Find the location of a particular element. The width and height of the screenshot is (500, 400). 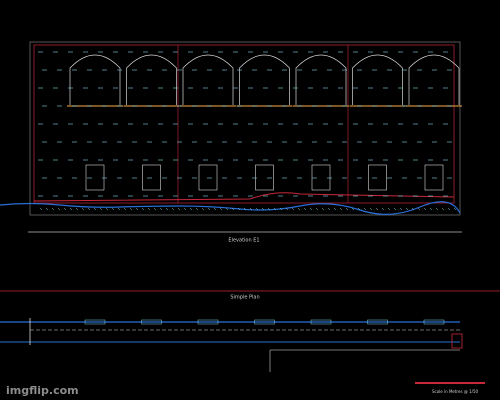

plan-marker is located at coordinates (457, 341).